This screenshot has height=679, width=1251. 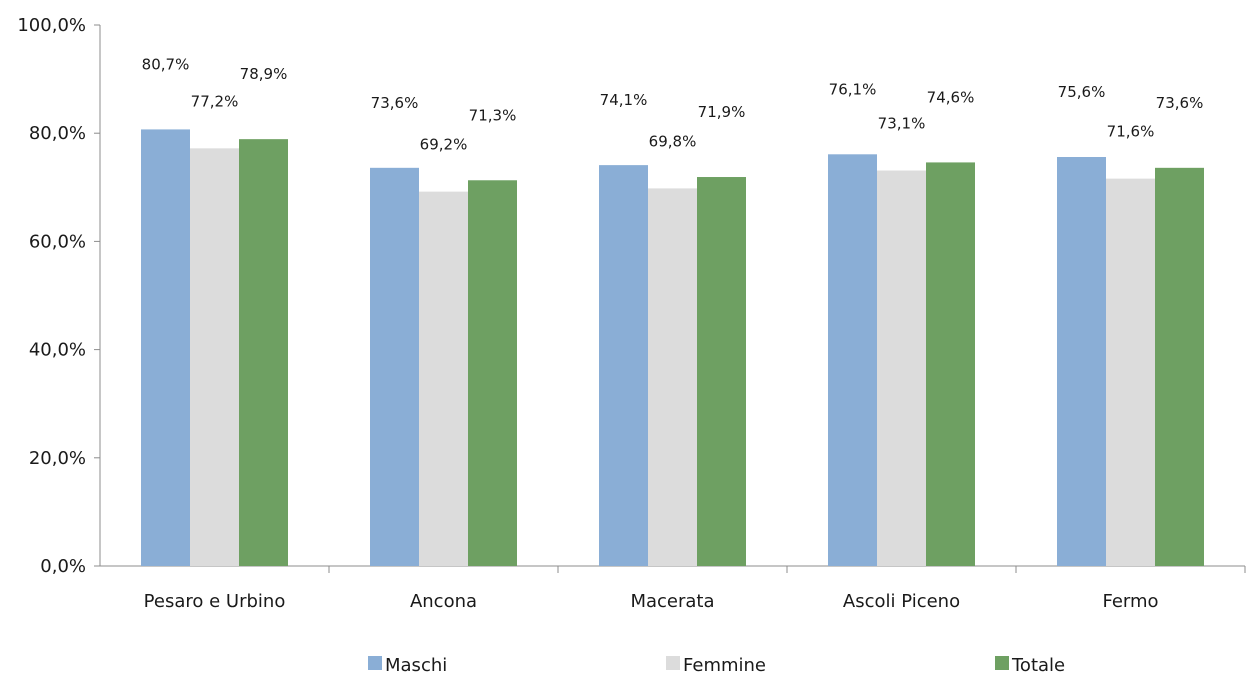 What do you see at coordinates (57, 458) in the screenshot?
I see `y-tick-label: 20,0%` at bounding box center [57, 458].